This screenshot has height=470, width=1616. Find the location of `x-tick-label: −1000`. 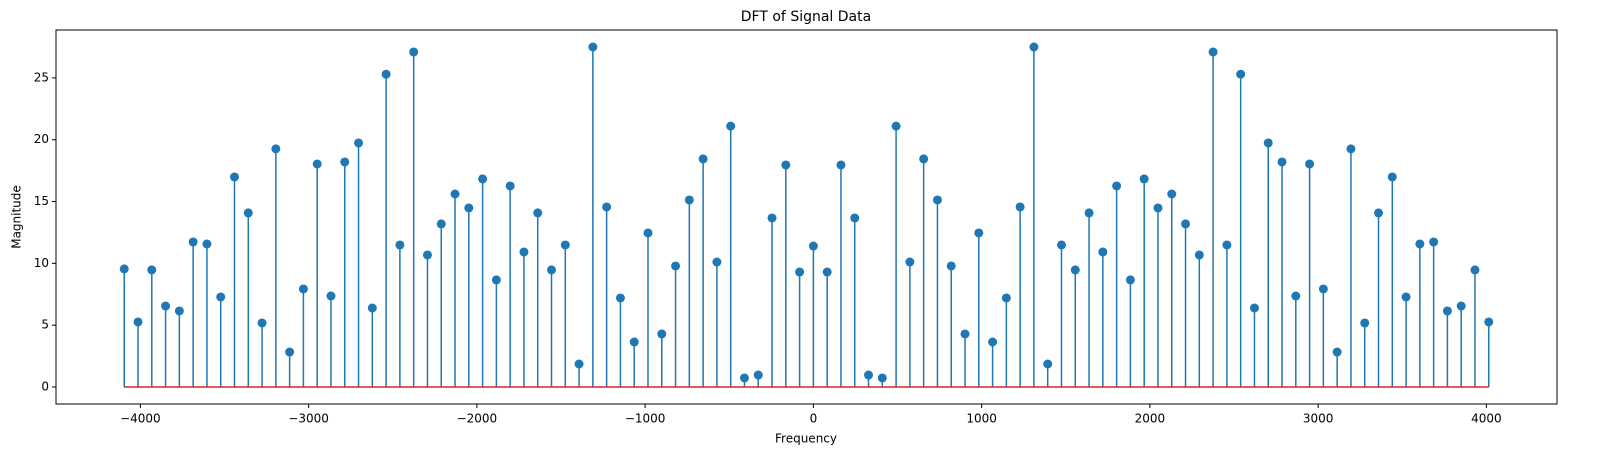

x-tick-label: −1000 is located at coordinates (645, 419).